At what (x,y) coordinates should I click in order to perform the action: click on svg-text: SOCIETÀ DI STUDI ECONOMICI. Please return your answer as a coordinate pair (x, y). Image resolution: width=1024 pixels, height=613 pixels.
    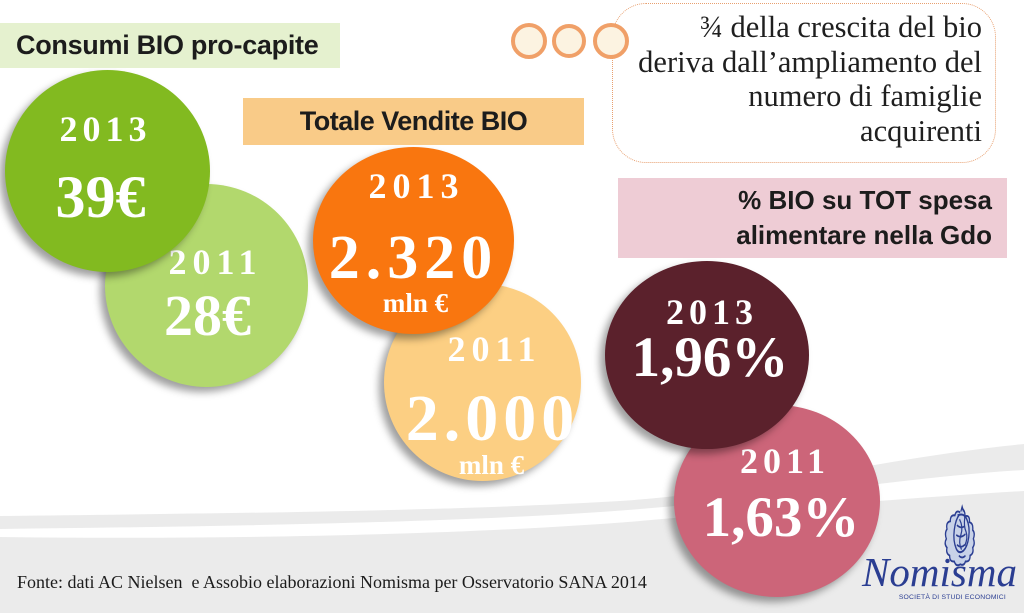
    Looking at the image, I should click on (952, 596).